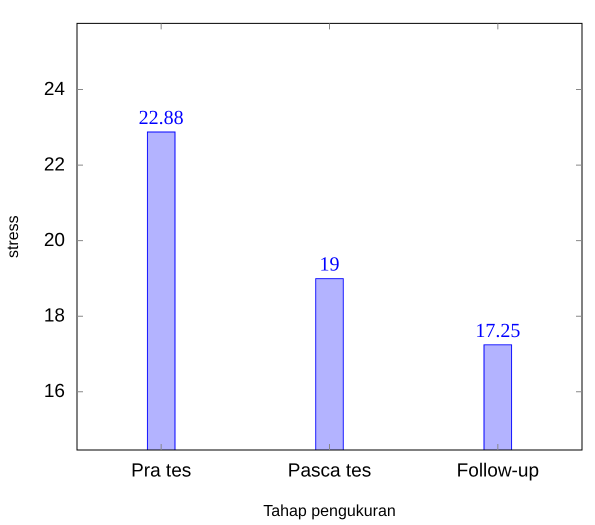 The width and height of the screenshot is (595, 525). Describe the element at coordinates (54, 240) in the screenshot. I see `y-tick-label: 20` at that location.